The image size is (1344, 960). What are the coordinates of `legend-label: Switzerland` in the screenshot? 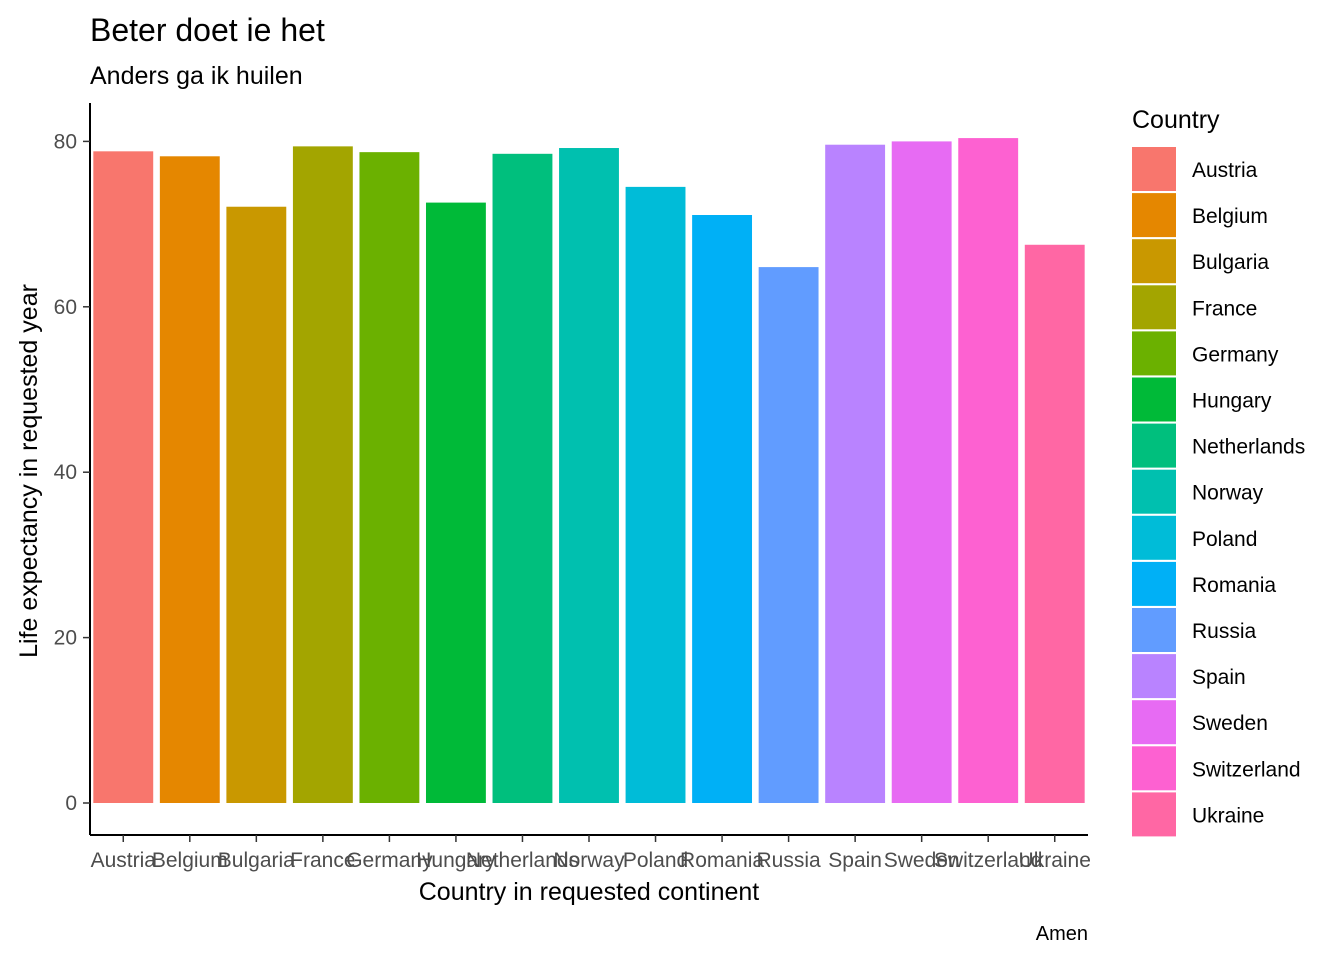 It's located at (1246, 769).